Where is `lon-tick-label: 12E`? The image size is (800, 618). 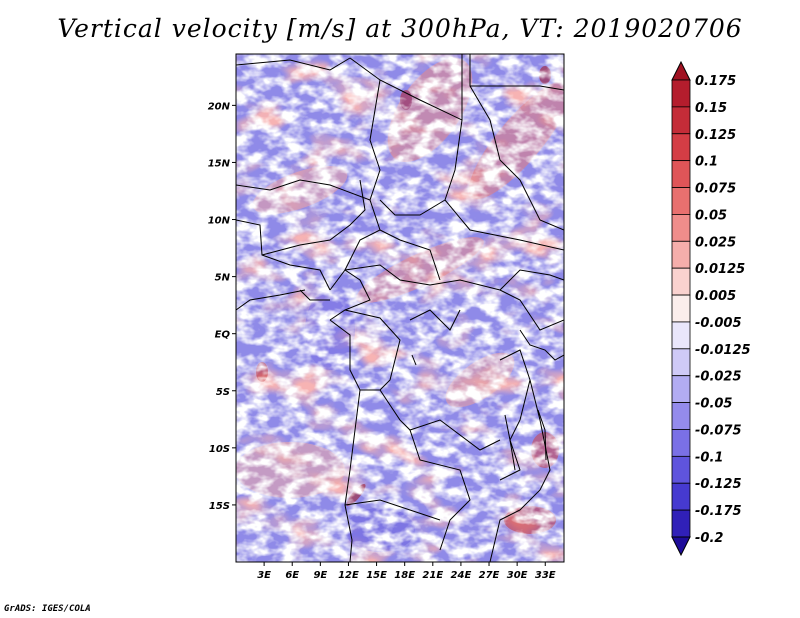 lon-tick-label: 12E is located at coordinates (348, 575).